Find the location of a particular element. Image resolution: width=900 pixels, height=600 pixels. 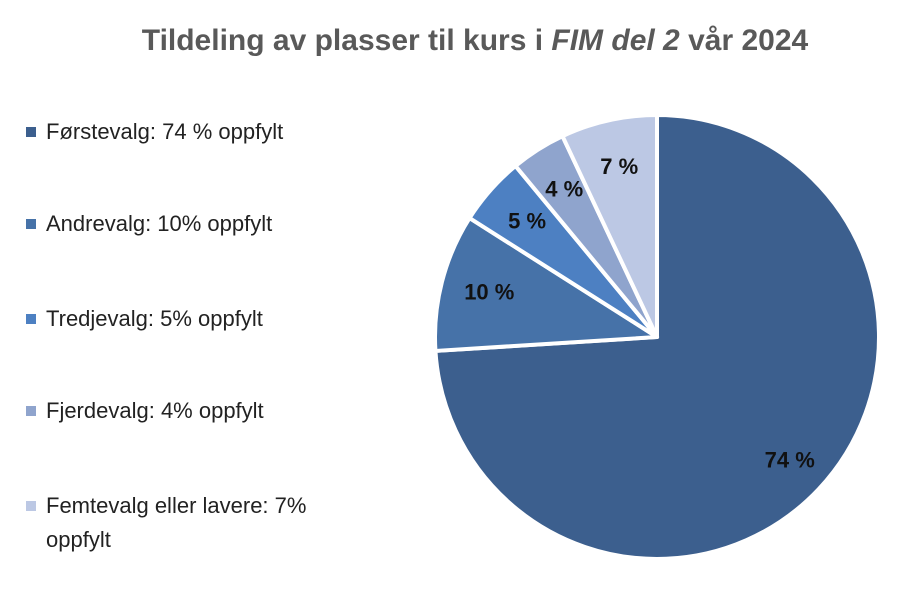

legend-label: Fjerdevalg: 4% oppfylt is located at coordinates (155, 410).